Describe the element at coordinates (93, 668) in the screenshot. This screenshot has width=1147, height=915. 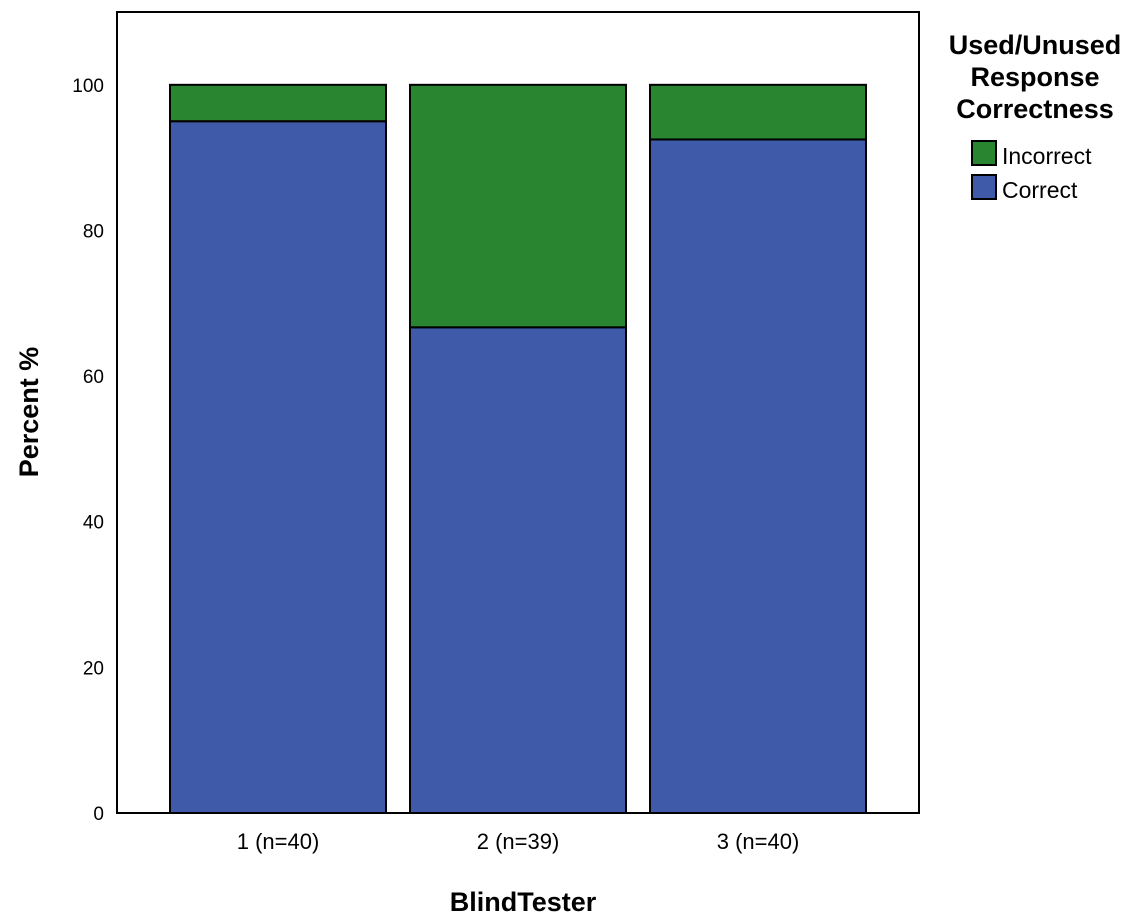
I see `y-tick-label: 20` at that location.